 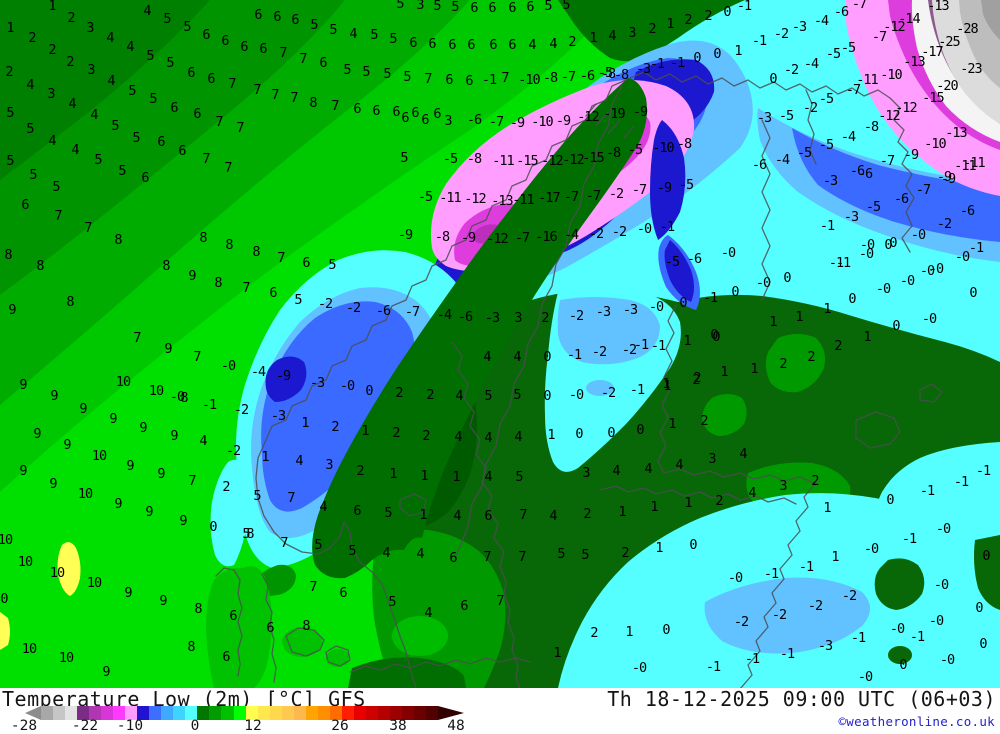 I want to click on temp-label: -5, so click(x=826, y=145).